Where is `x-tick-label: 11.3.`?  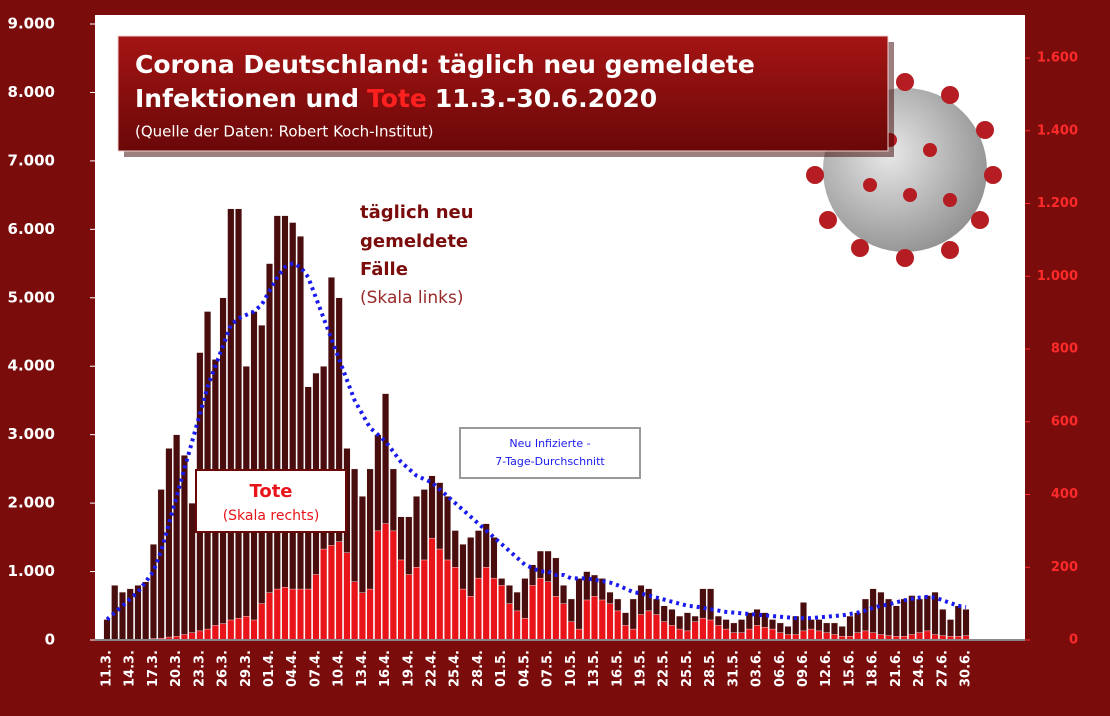
x-tick-label: 11.3. is located at coordinates (107, 668).